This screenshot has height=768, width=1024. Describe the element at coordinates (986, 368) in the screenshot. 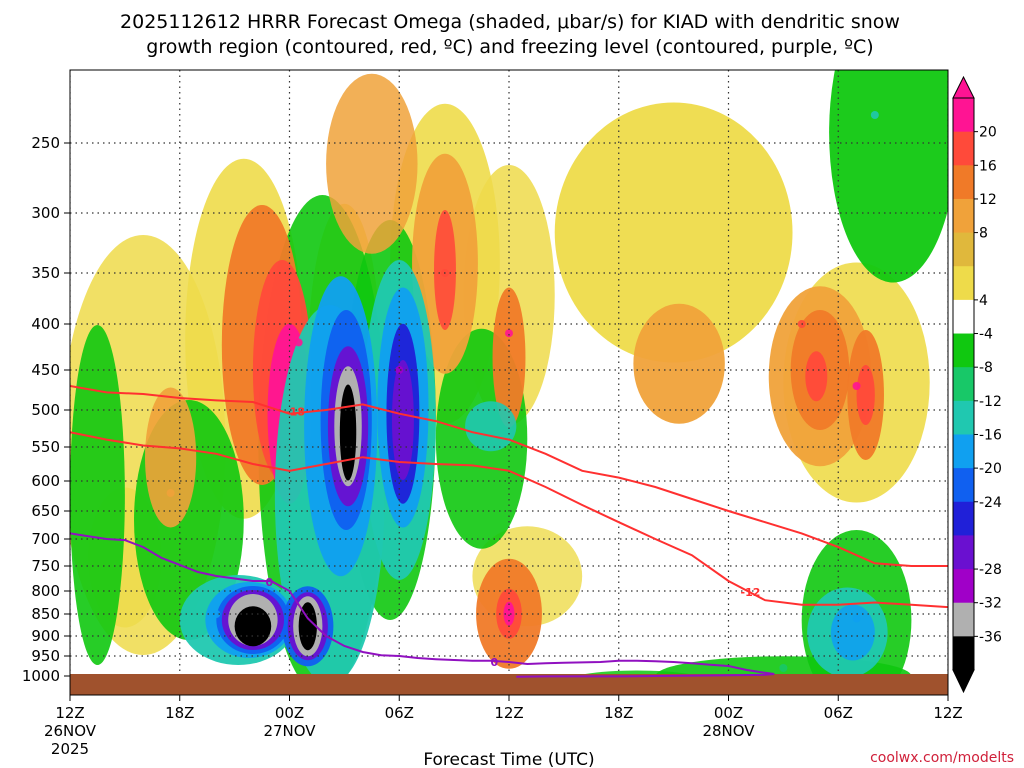

I see `colorbar-label: -8` at that location.